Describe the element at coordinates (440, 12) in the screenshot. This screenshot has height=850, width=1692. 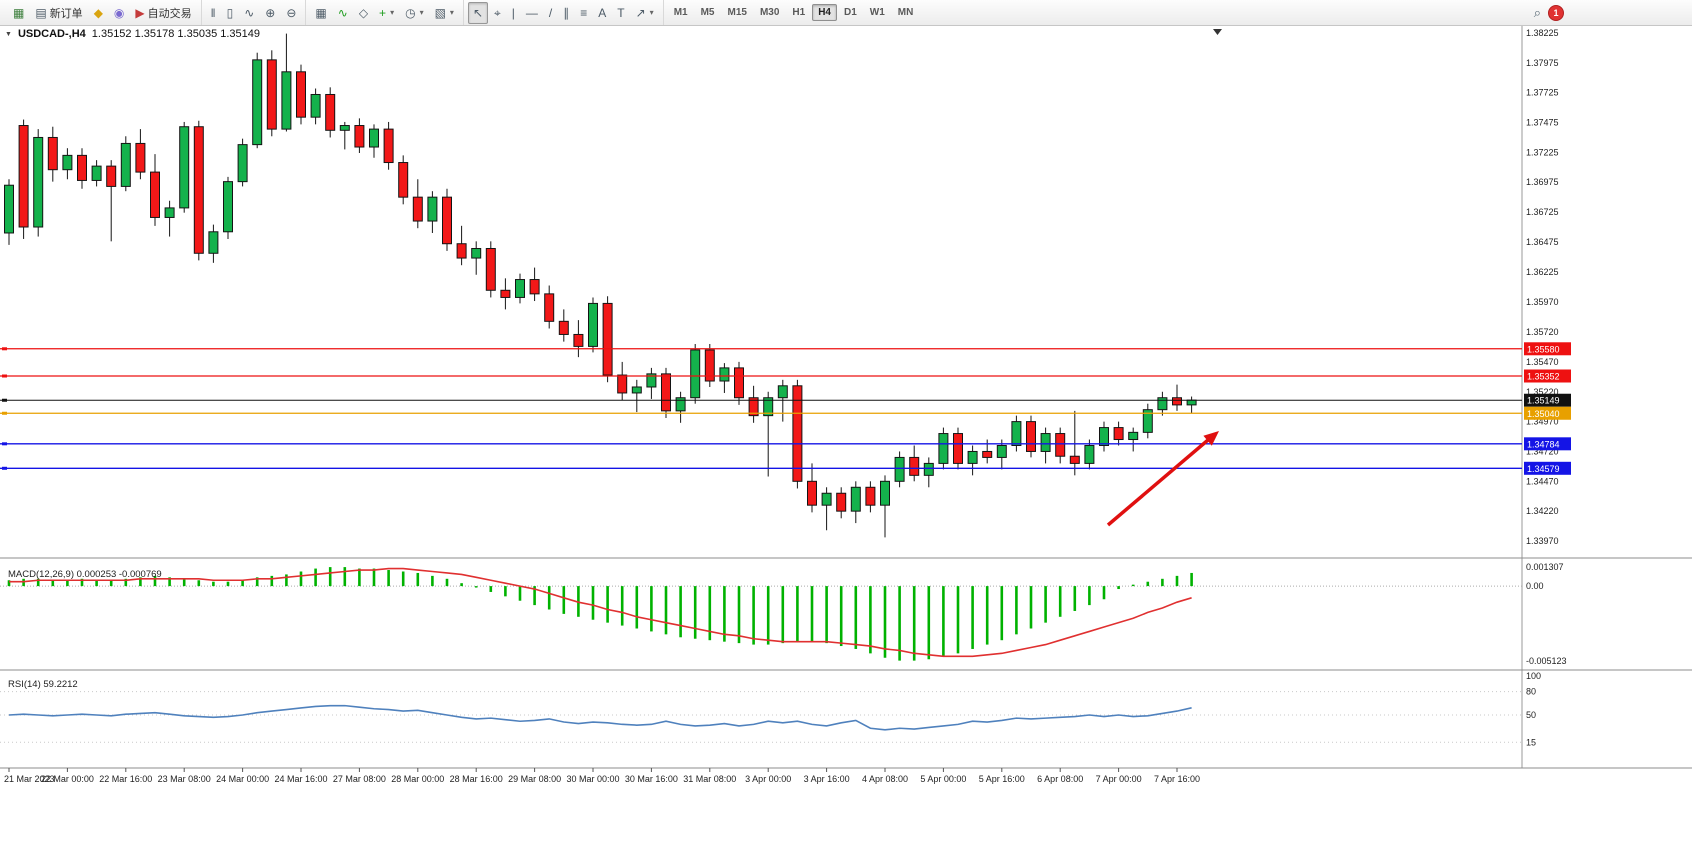
I see `templates-icon: ▧` at that location.